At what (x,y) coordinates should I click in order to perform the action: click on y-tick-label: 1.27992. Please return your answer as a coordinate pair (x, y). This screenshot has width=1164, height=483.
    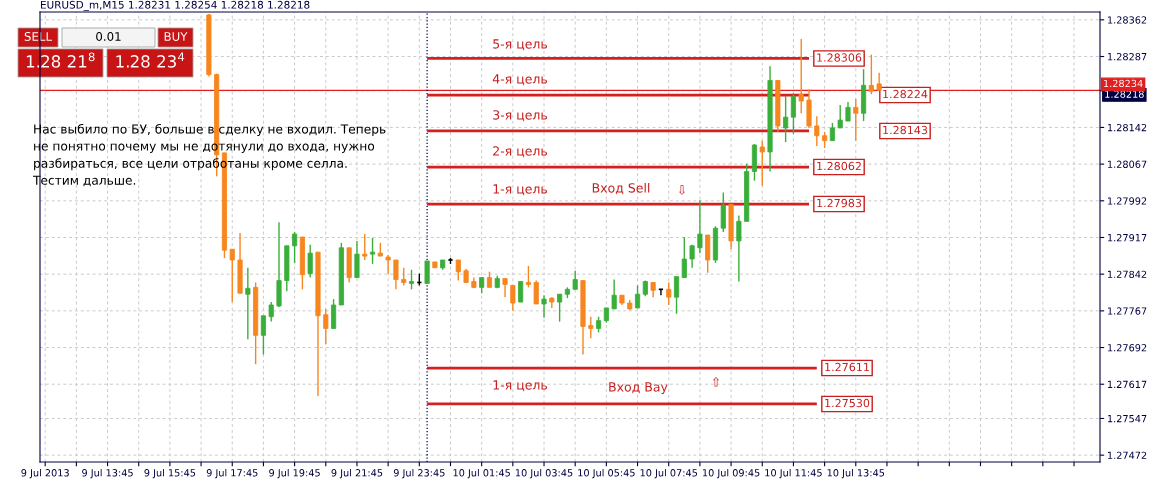
    Looking at the image, I should click on (1127, 201).